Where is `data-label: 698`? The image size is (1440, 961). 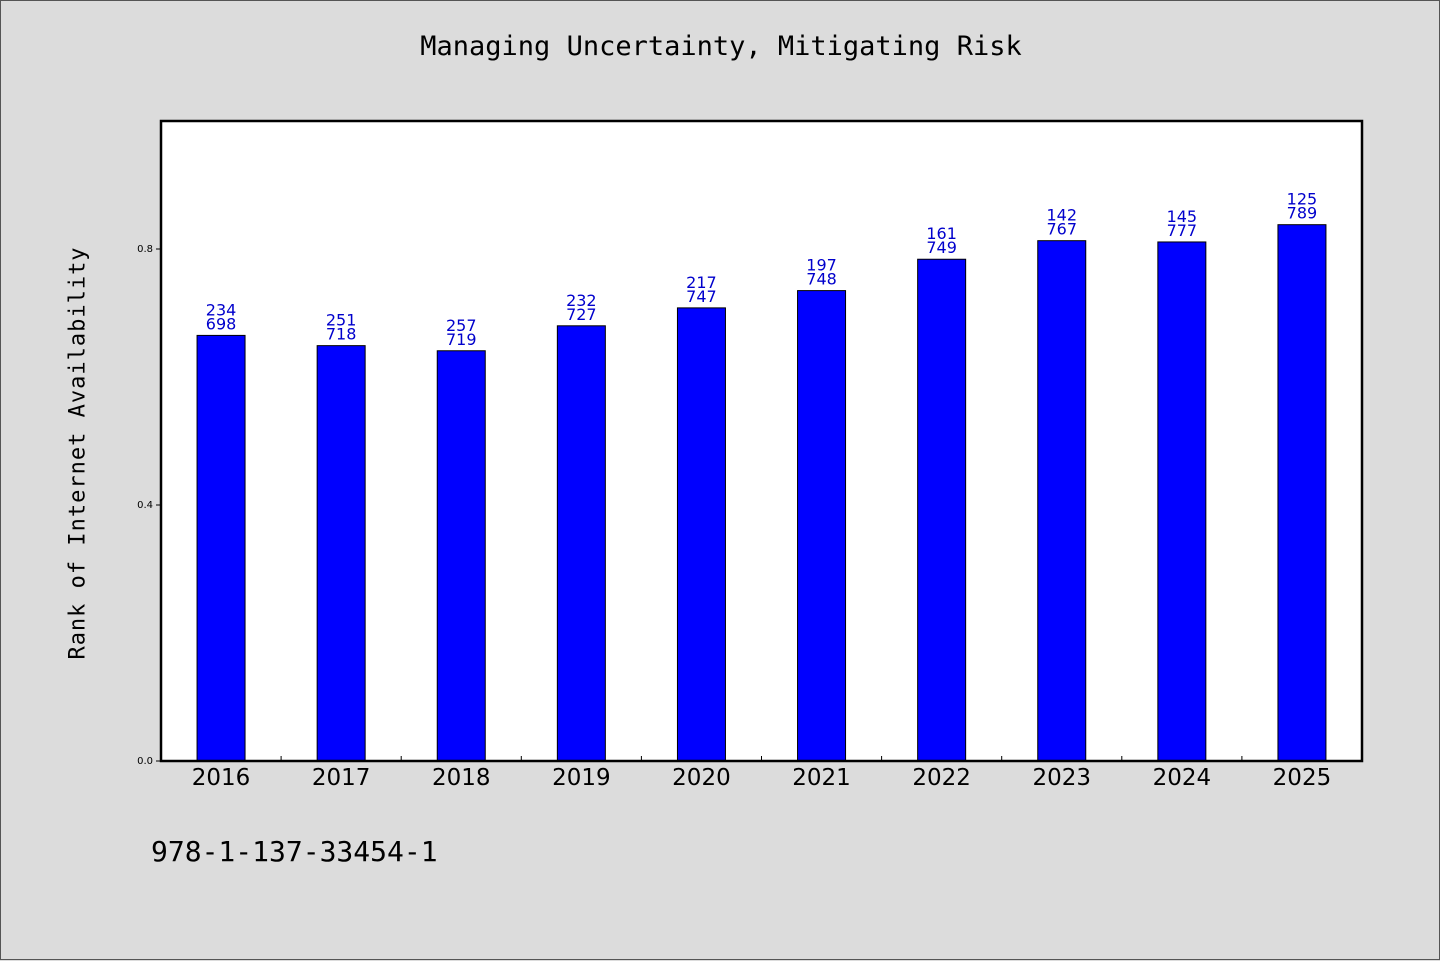 data-label: 698 is located at coordinates (221, 323).